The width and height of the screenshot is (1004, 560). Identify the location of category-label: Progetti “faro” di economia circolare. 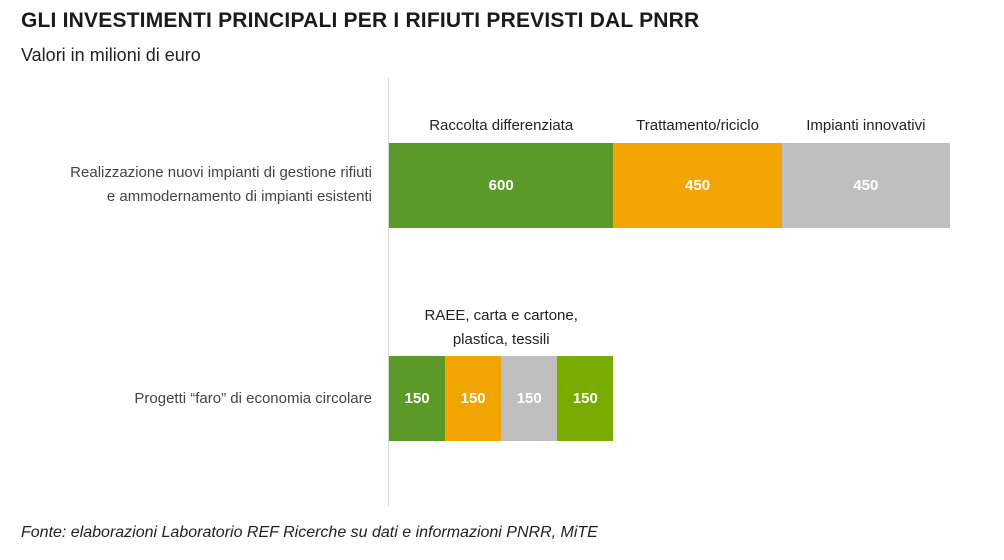
(253, 398).